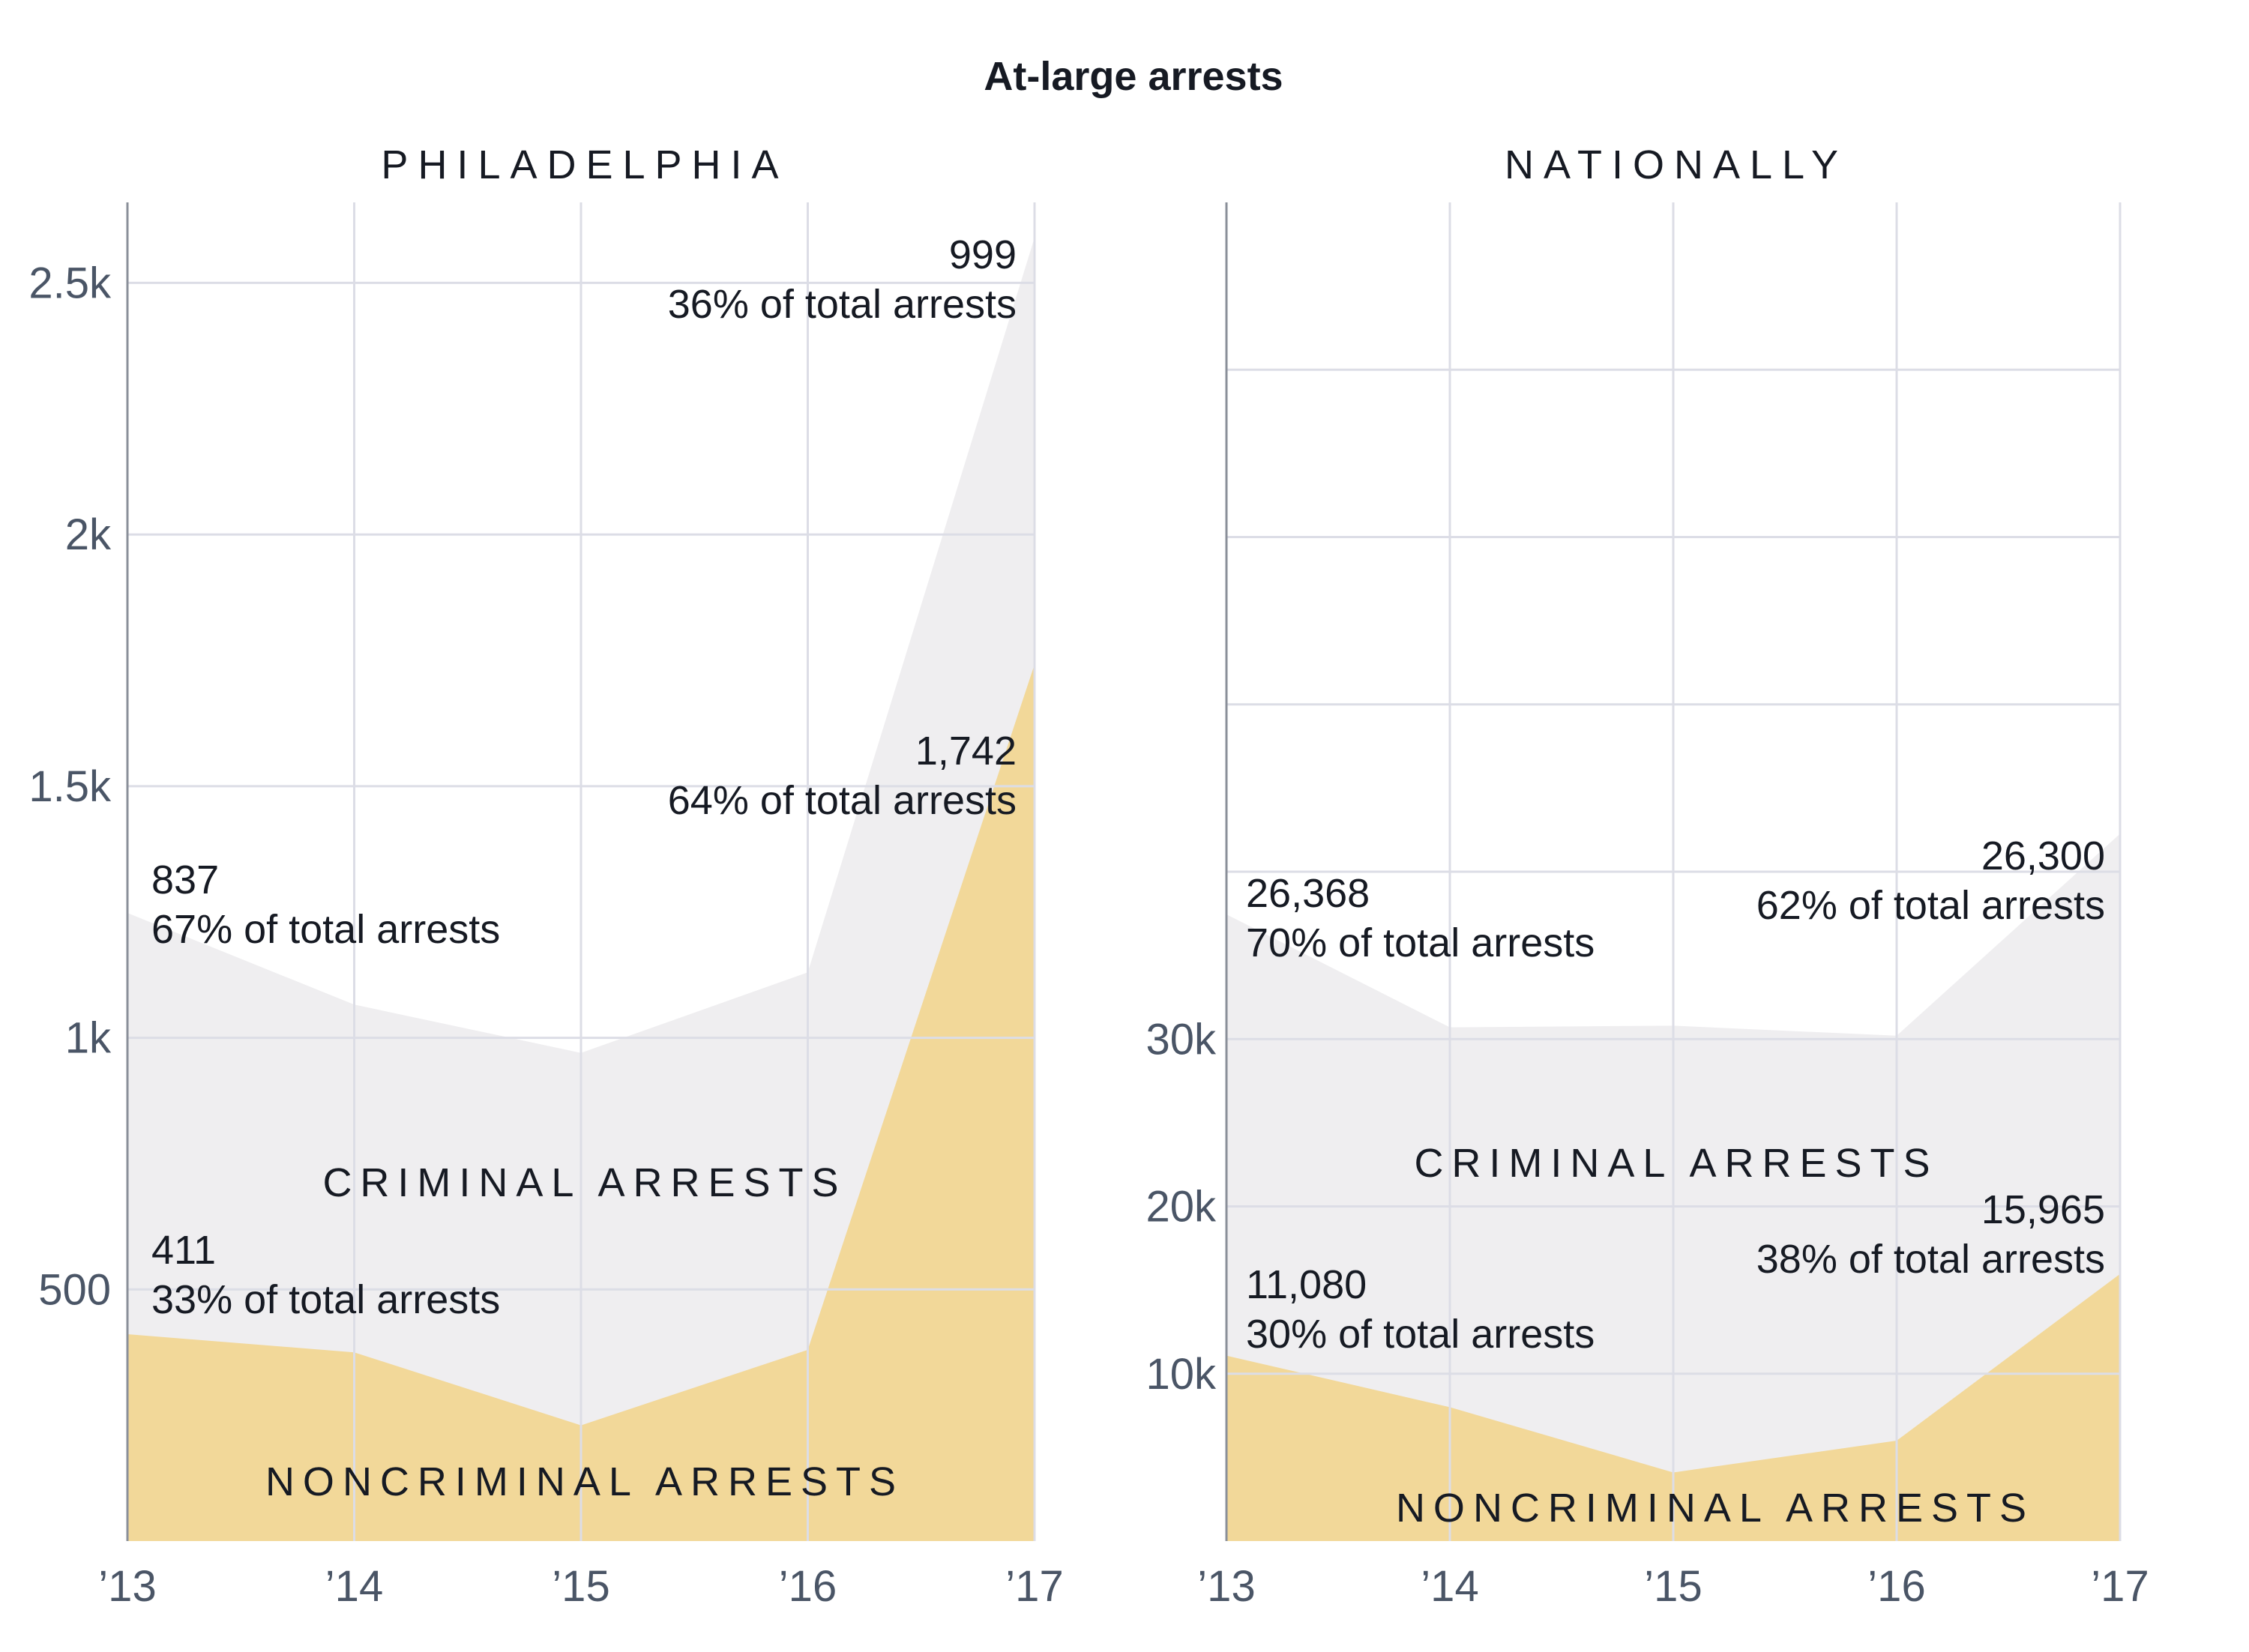 The height and width of the screenshot is (1652, 2249). Describe the element at coordinates (983, 254) in the screenshot. I see `annotation-value: 999` at that location.